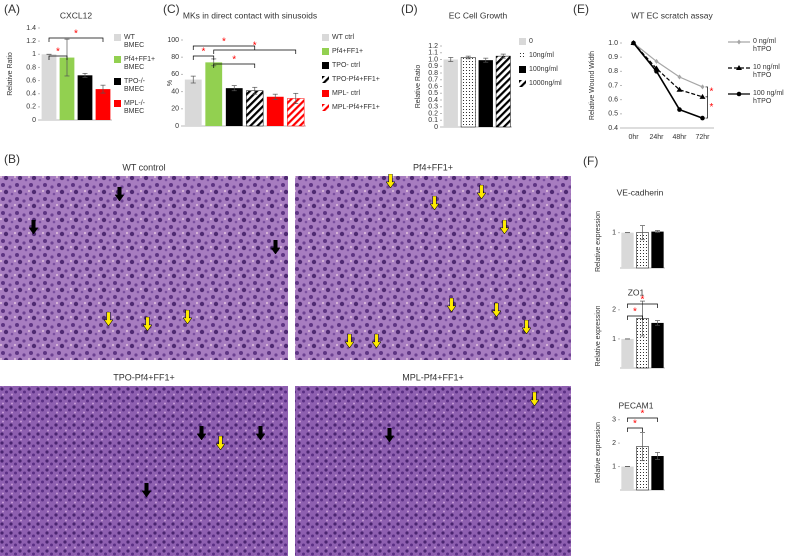 The height and width of the screenshot is (558, 800). I want to click on legend-label: WT BMEC, so click(134, 41).